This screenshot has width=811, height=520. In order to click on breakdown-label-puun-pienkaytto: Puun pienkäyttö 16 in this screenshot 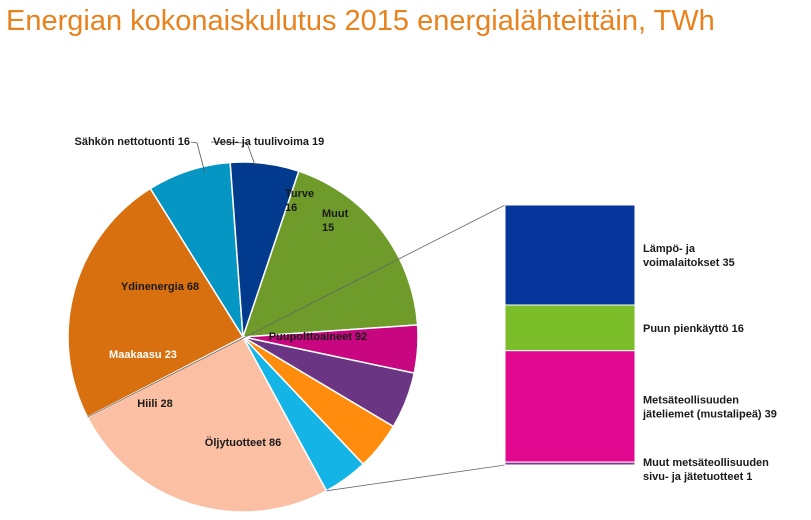, I will do `click(693, 329)`.